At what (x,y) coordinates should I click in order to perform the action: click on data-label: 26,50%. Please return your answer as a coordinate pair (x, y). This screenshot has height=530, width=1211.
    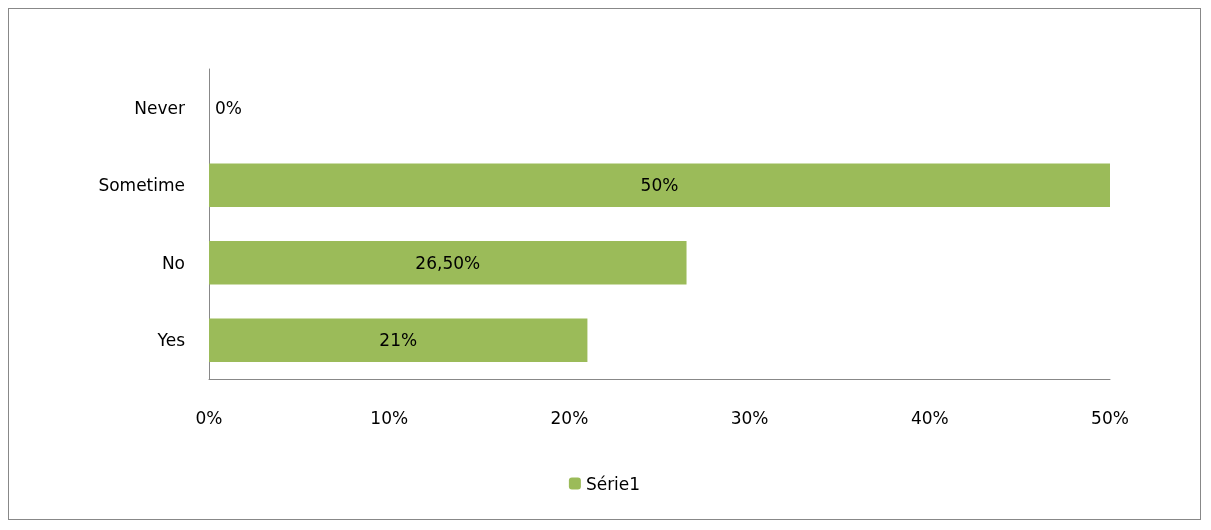
    Looking at the image, I should click on (448, 262).